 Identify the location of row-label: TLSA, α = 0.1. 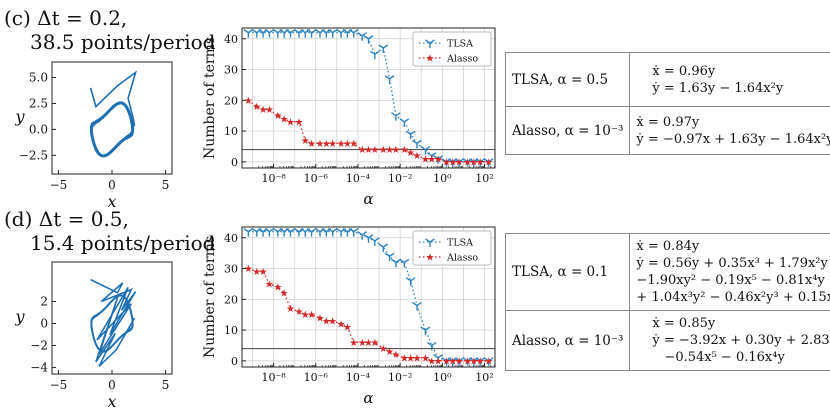
(567, 272).